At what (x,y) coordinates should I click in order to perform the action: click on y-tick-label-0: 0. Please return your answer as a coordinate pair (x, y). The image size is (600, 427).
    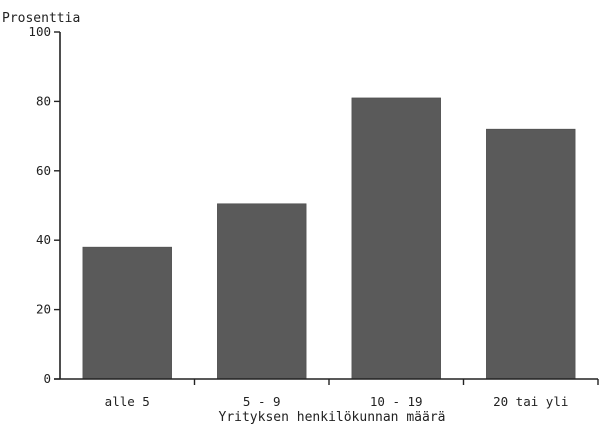
    Looking at the image, I should click on (47, 378).